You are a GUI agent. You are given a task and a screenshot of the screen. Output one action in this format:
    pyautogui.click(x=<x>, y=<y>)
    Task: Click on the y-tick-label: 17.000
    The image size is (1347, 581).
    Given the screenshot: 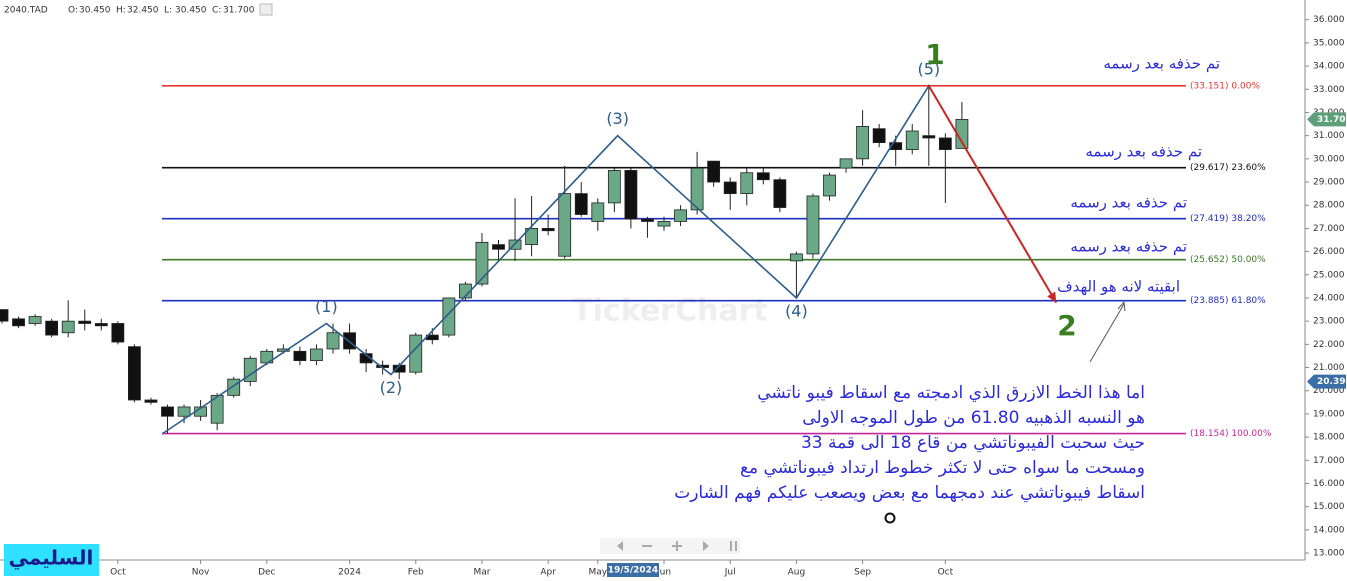 What is the action you would take?
    pyautogui.click(x=1329, y=461)
    